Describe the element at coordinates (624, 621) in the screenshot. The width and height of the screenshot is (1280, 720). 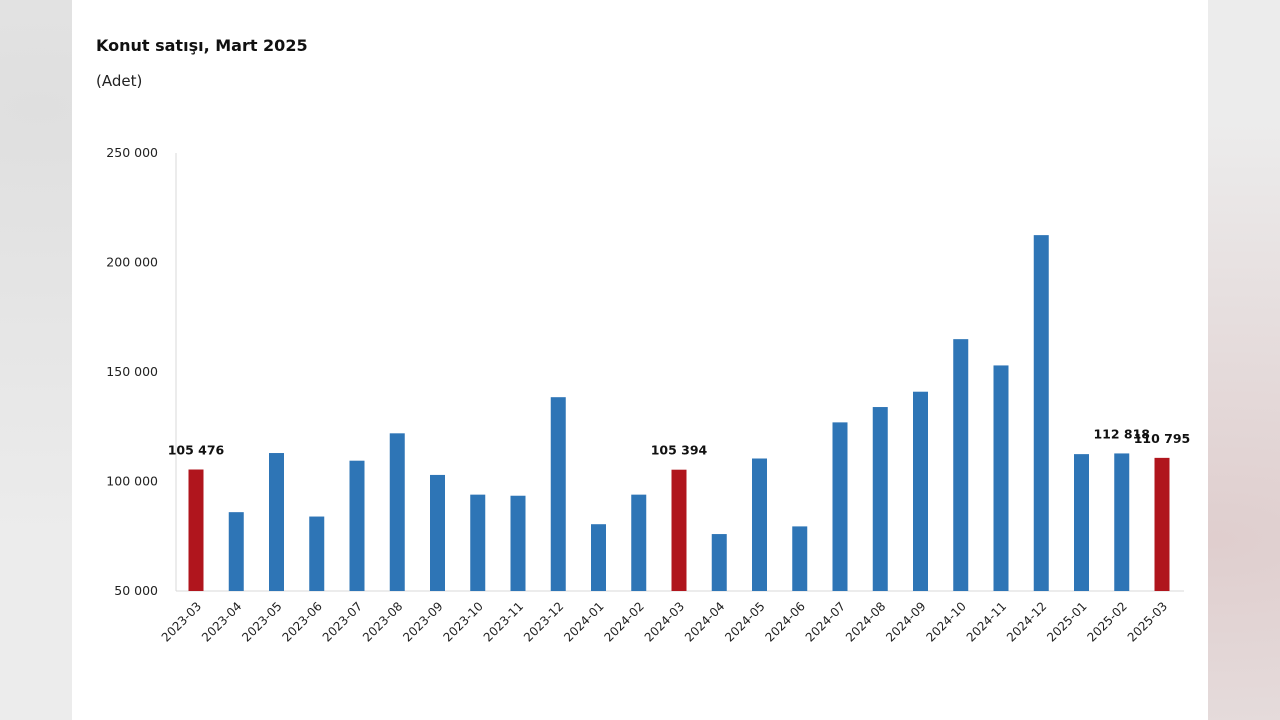
I see `x-tick-label: 2024-02` at that location.